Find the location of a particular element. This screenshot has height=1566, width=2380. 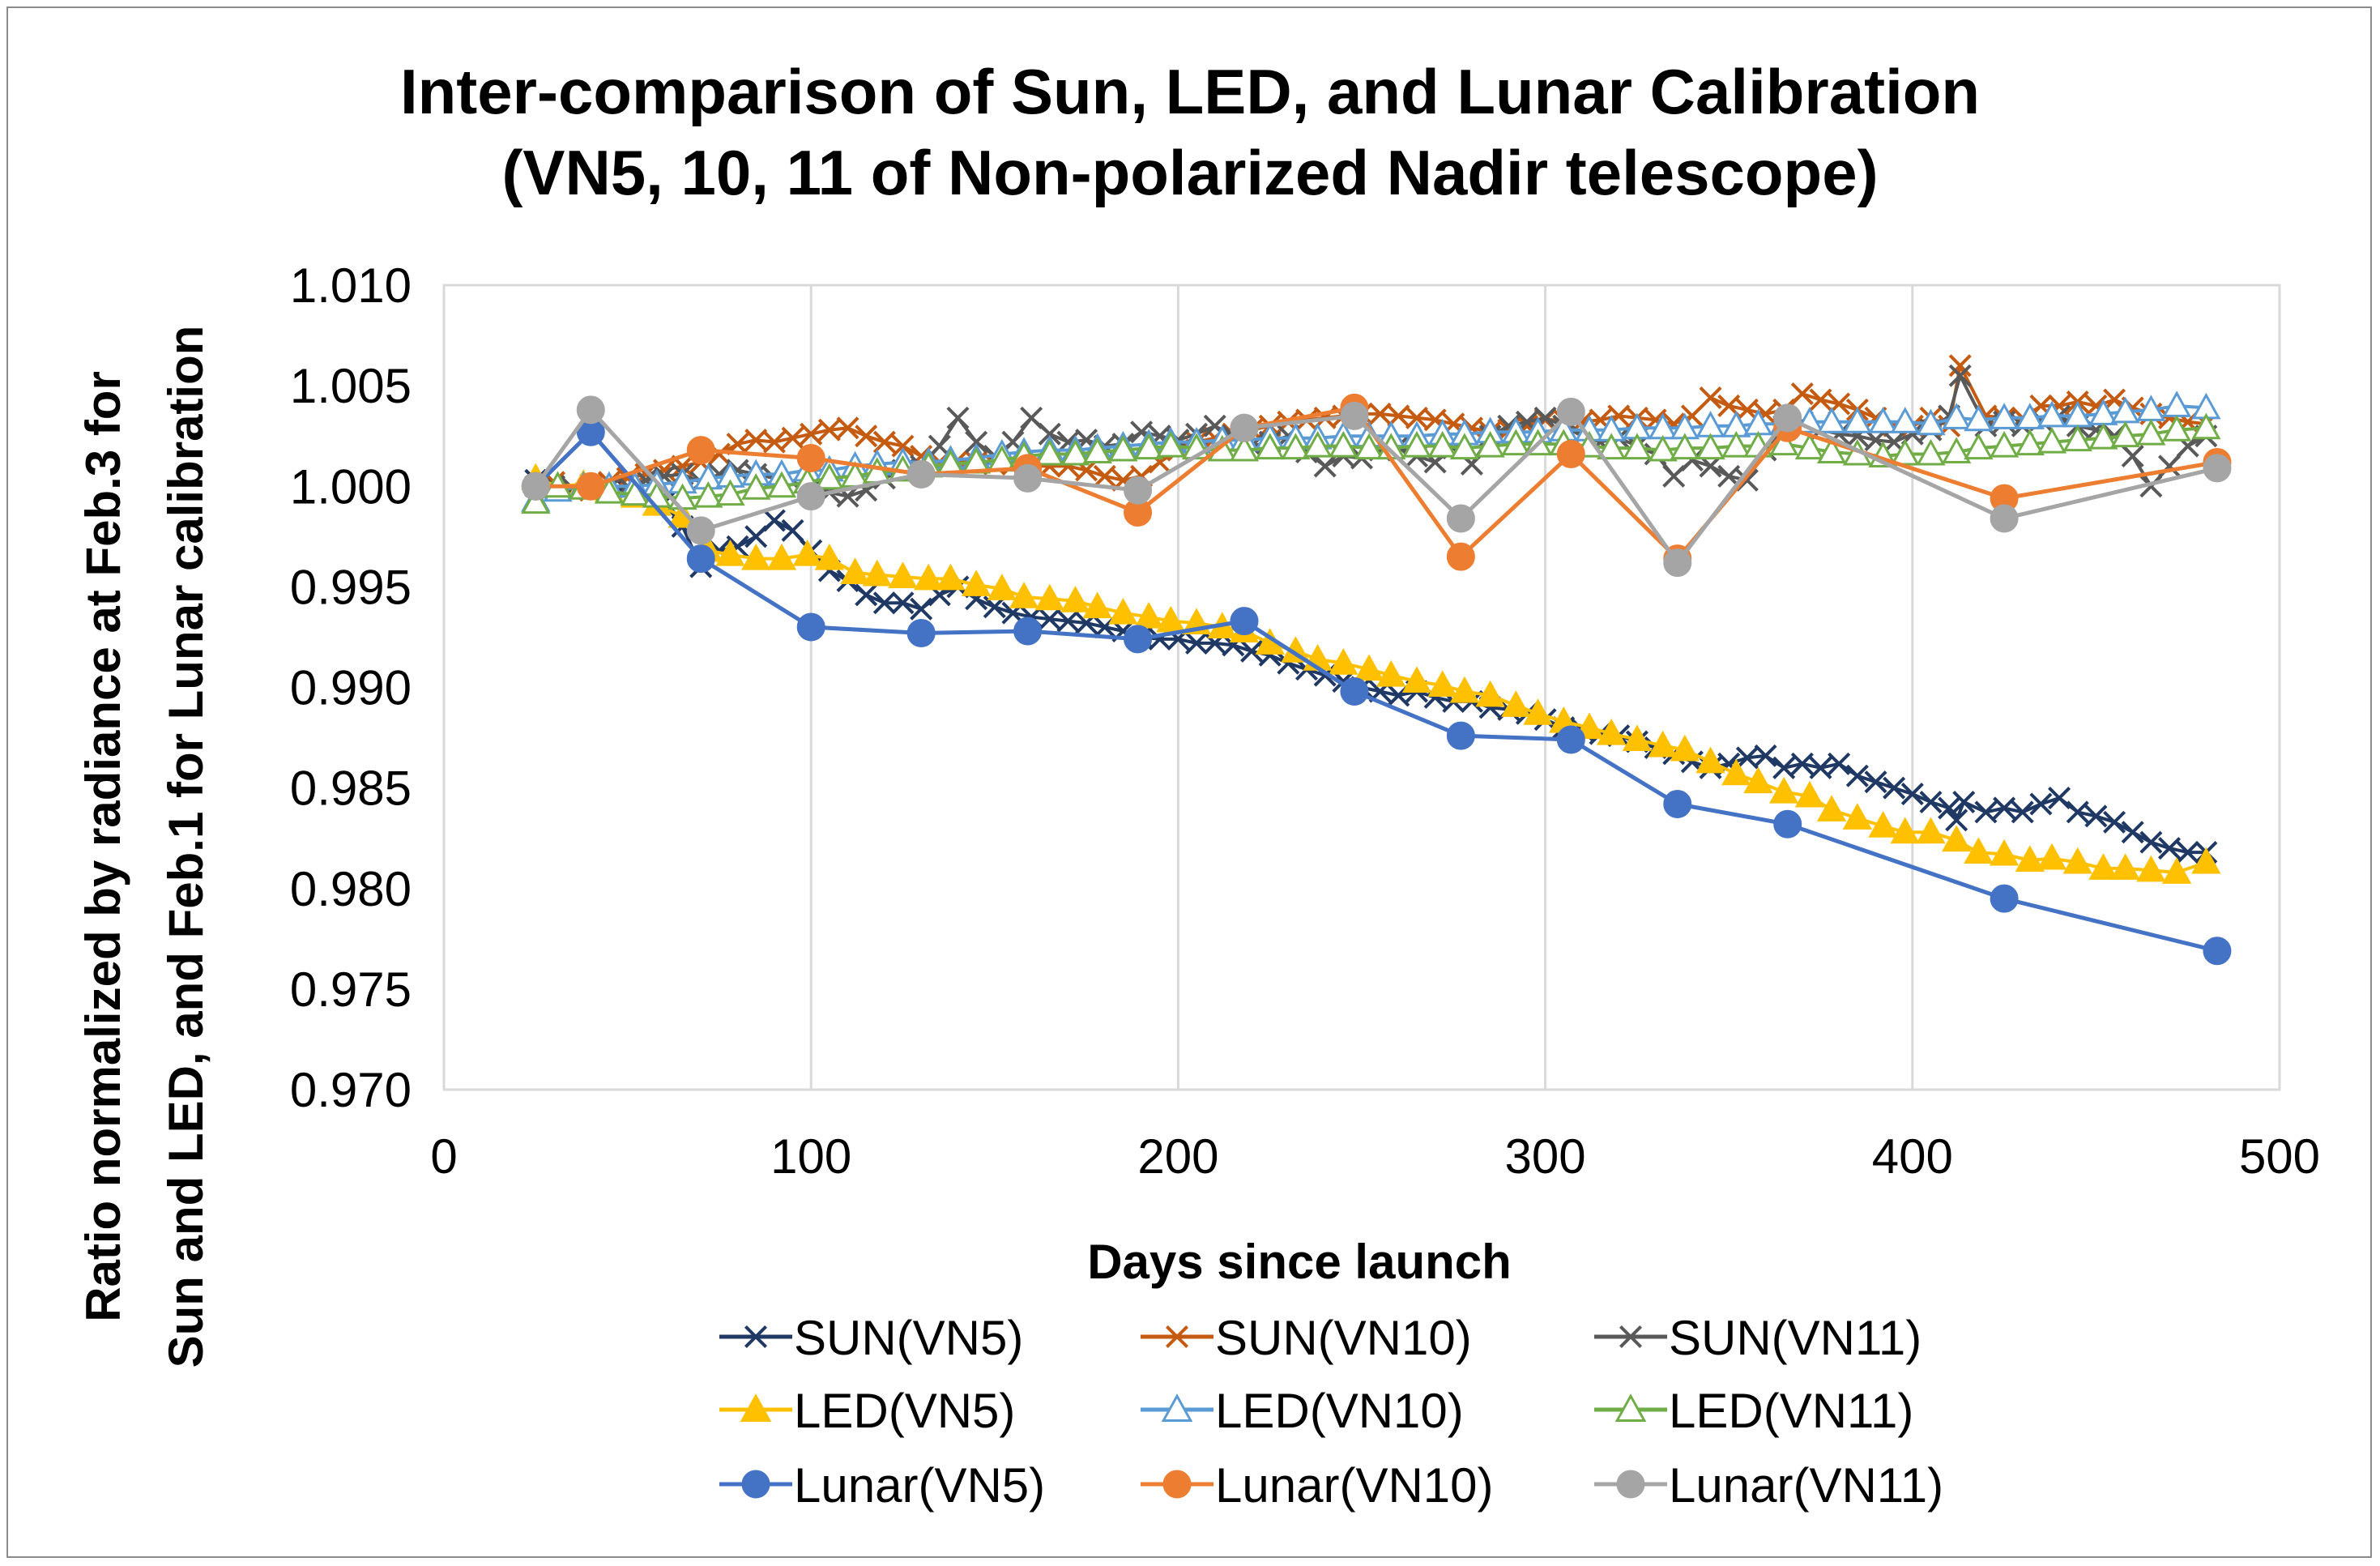

legend-label: SUN(VN10) is located at coordinates (1343, 1338).